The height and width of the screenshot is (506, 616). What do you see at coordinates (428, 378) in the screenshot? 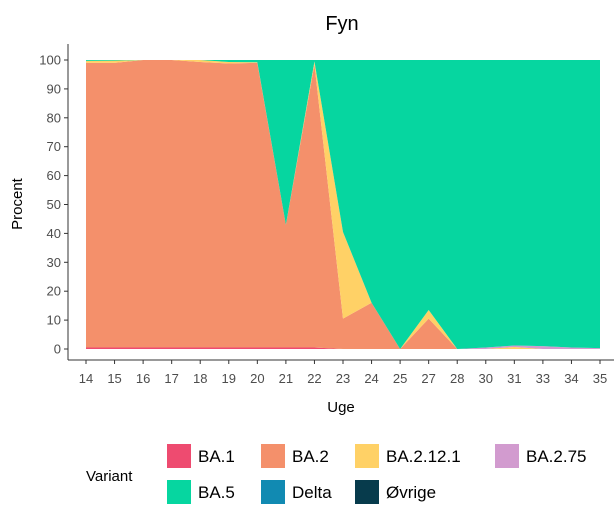
I see `x-tick-label: 27` at bounding box center [428, 378].